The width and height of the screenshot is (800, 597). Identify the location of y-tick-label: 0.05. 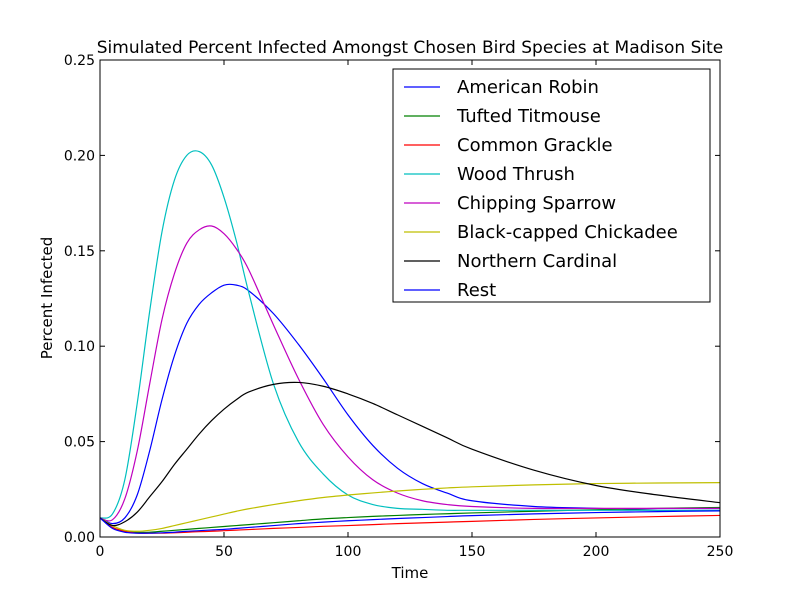
(79, 443).